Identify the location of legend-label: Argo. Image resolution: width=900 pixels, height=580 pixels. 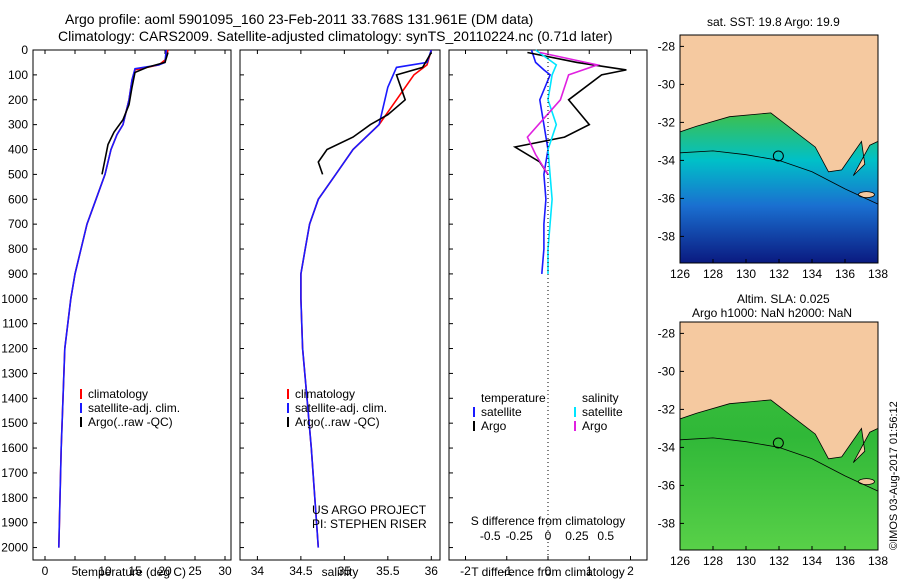
(595, 426).